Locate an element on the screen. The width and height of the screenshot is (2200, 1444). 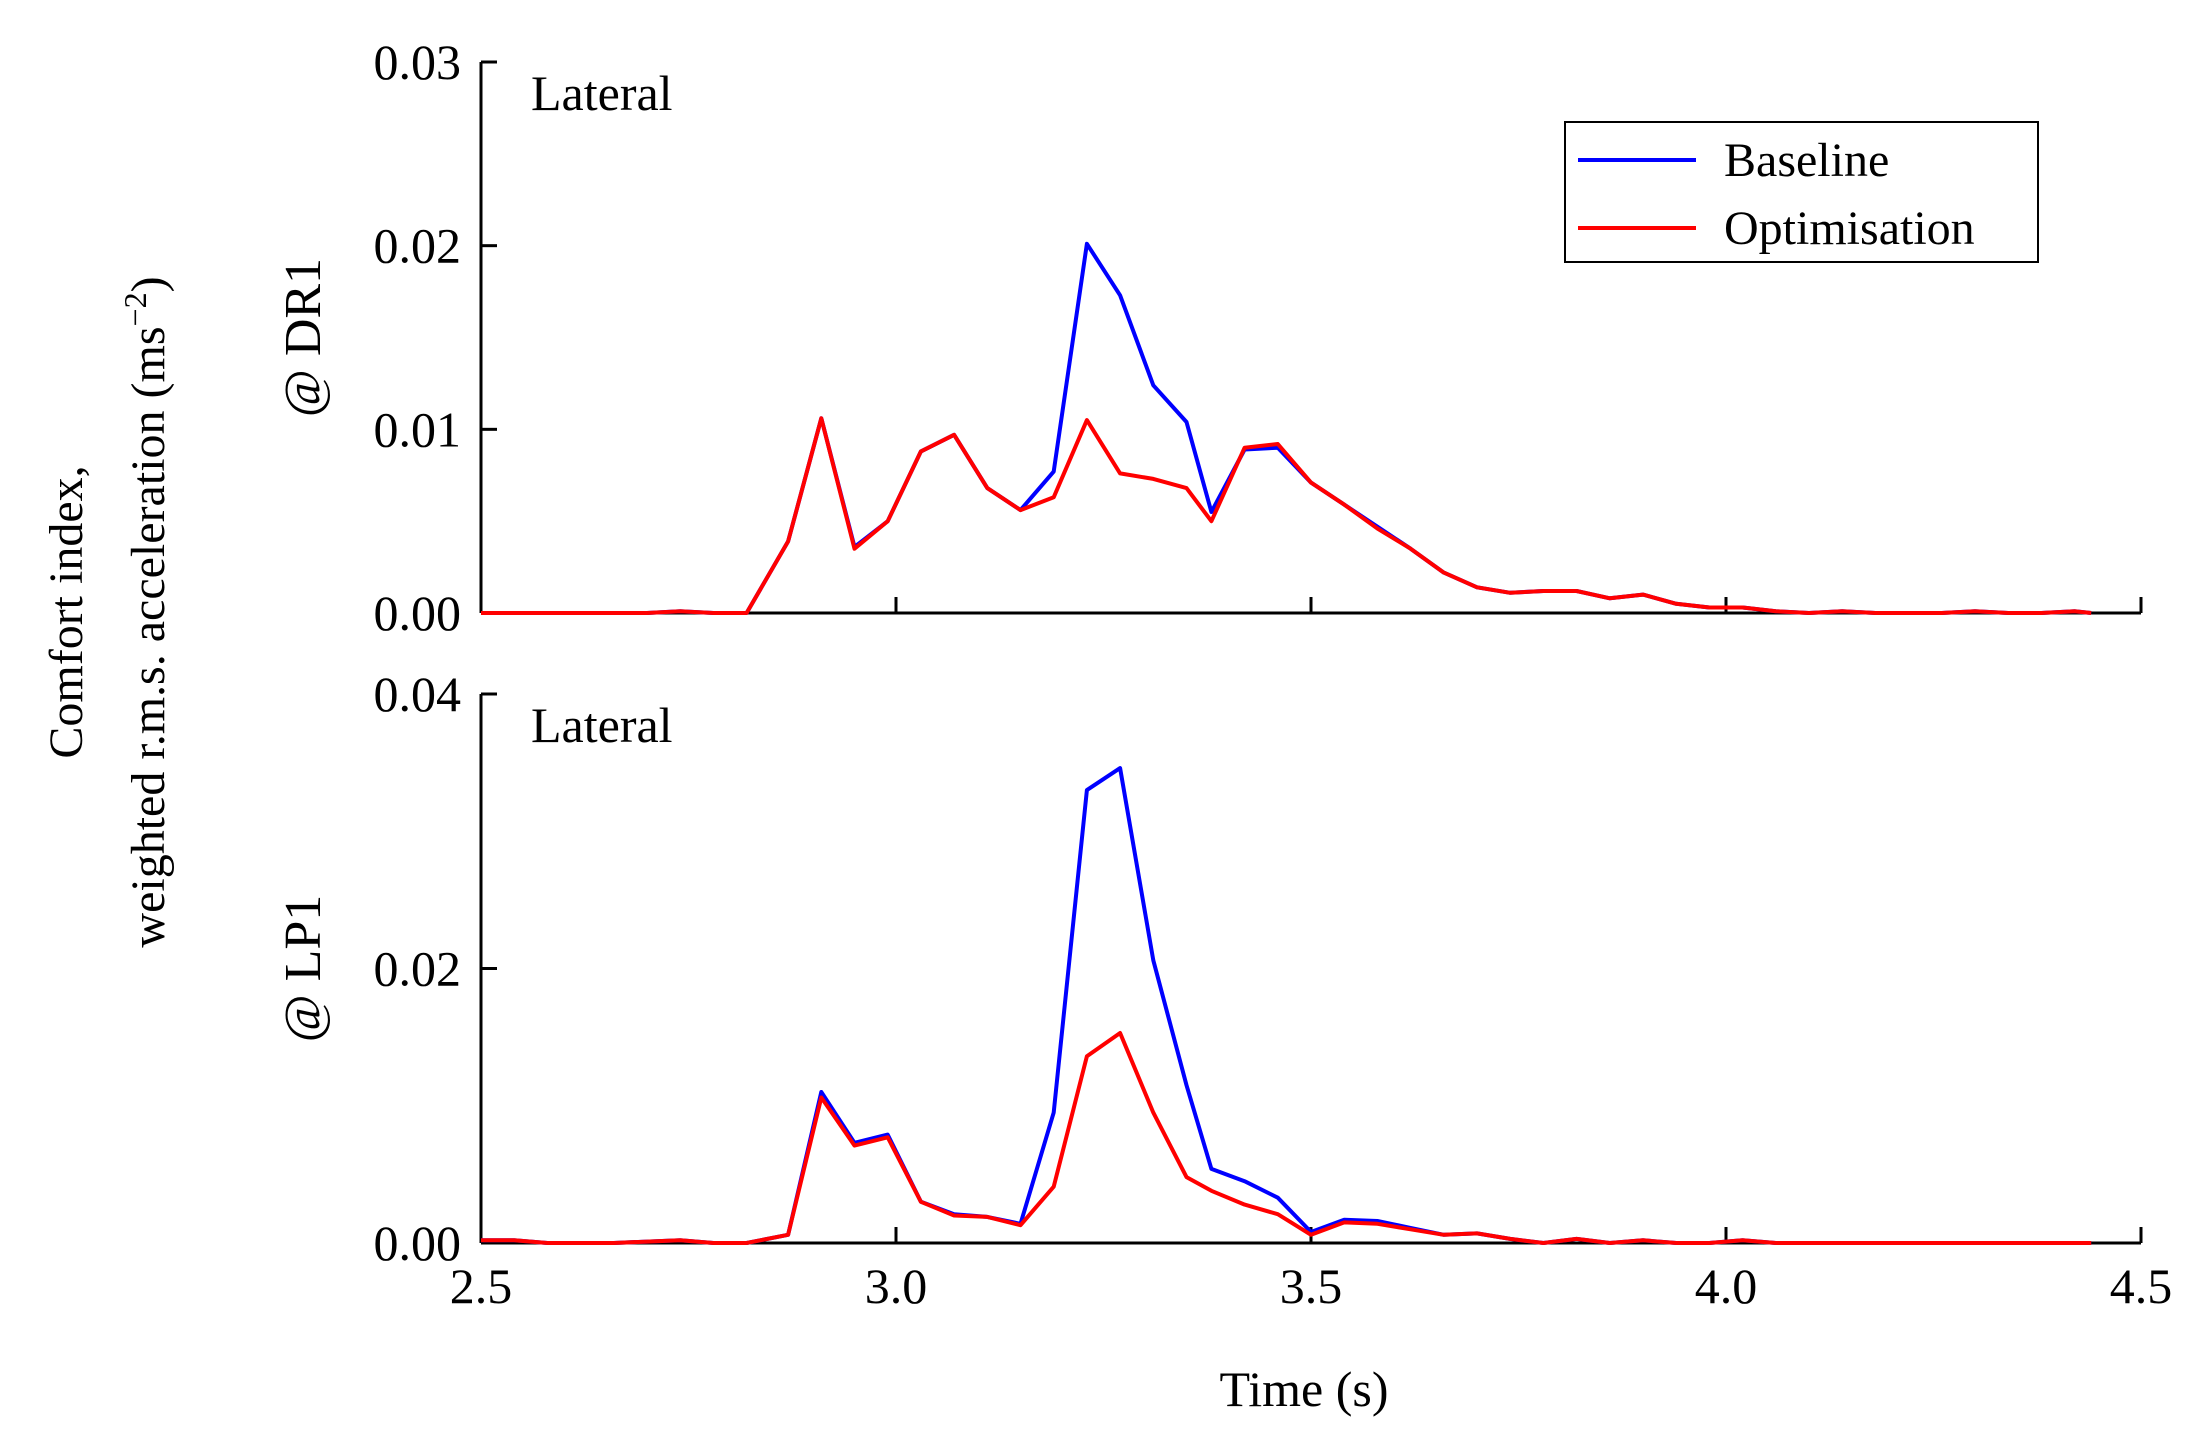
panel-label: @ LP1 is located at coordinates (303, 969).